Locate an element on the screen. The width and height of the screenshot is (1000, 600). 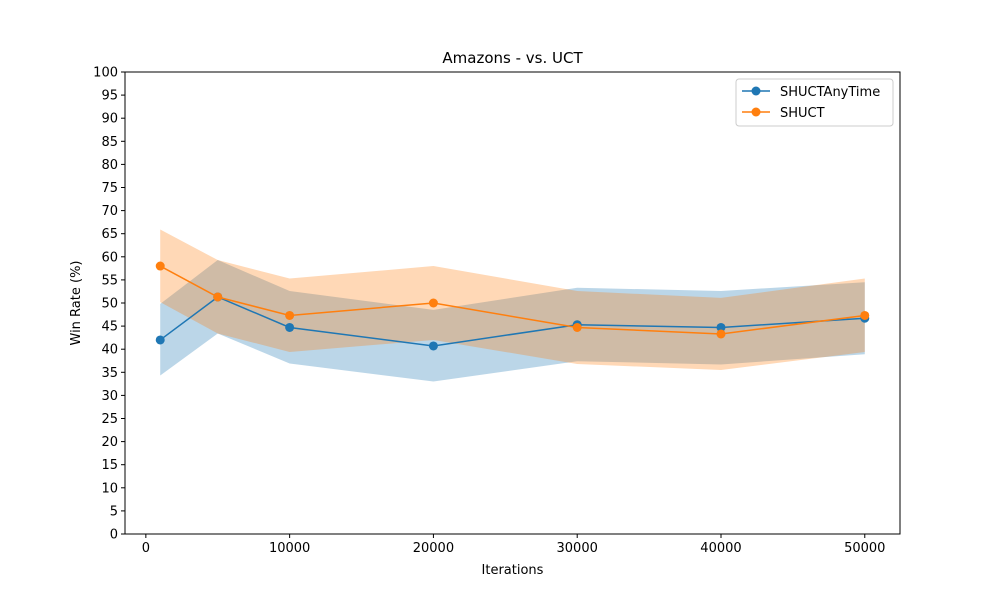
y-tick-label-13: 65 is located at coordinates (109, 234).